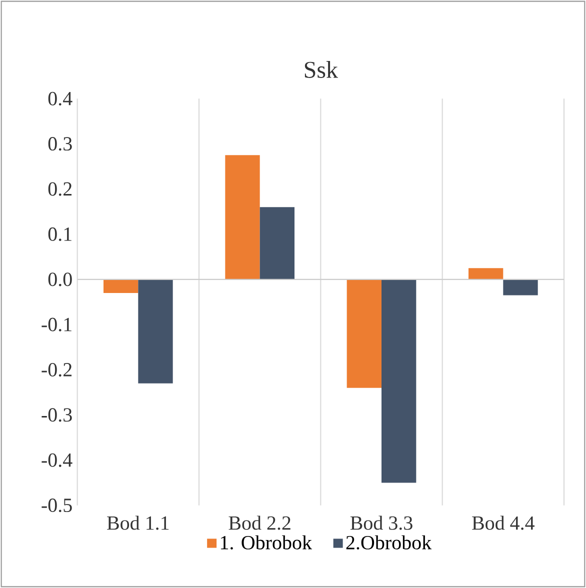 Image resolution: width=586 pixels, height=588 pixels. I want to click on x-tick-label: Bod 3.3, so click(381, 523).